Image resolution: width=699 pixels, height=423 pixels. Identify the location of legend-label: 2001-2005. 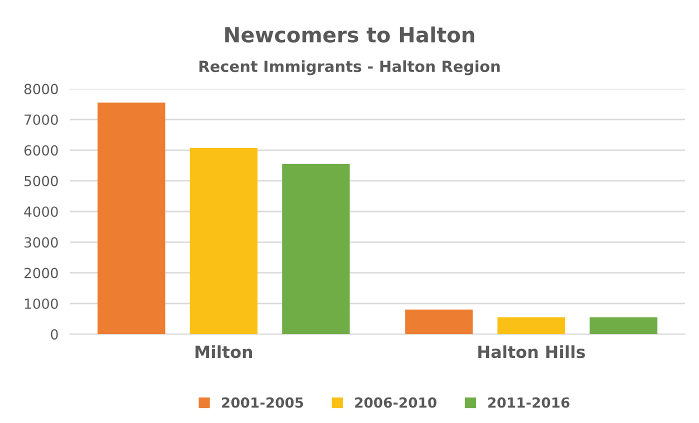
(263, 402).